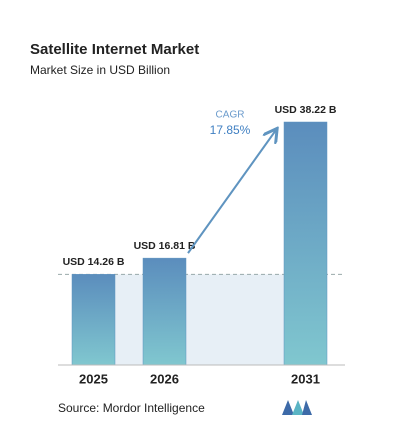 This screenshot has width=411, height=423. What do you see at coordinates (165, 246) in the screenshot?
I see `value-label: USD 16.81 B` at bounding box center [165, 246].